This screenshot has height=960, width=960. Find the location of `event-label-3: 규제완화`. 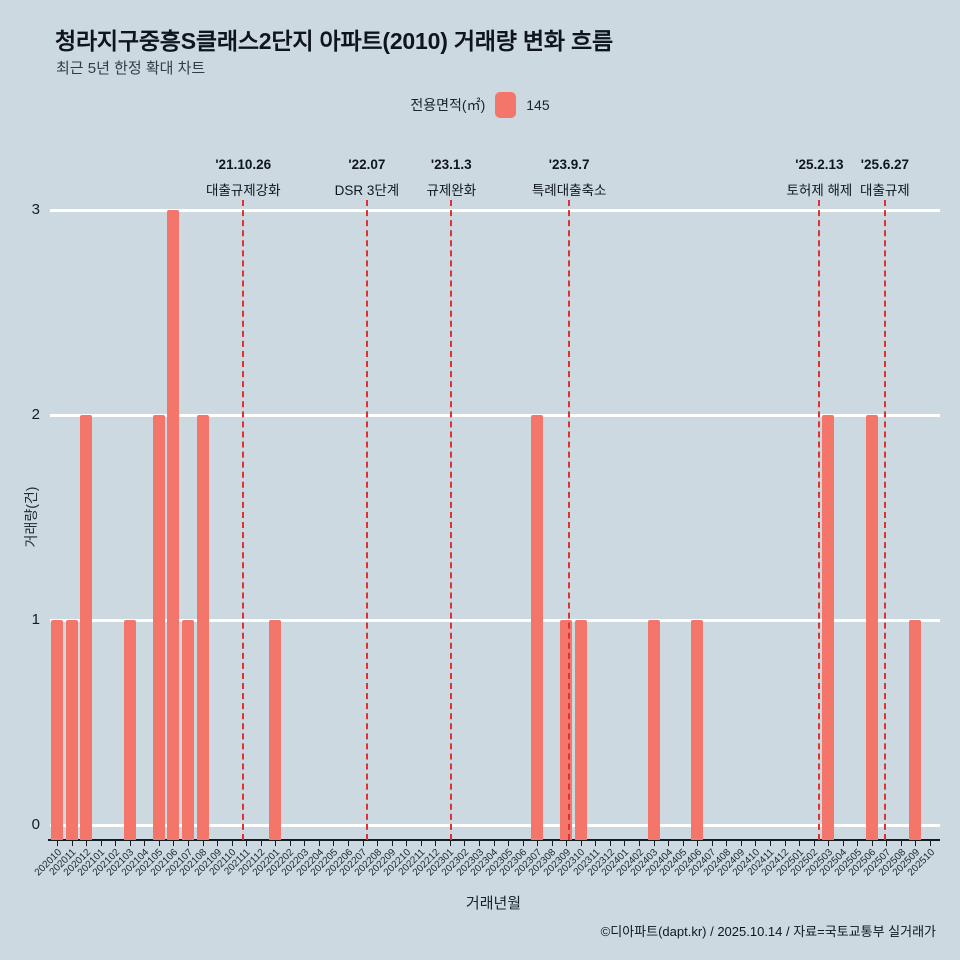

event-label-3: 규제완화 is located at coordinates (451, 190).